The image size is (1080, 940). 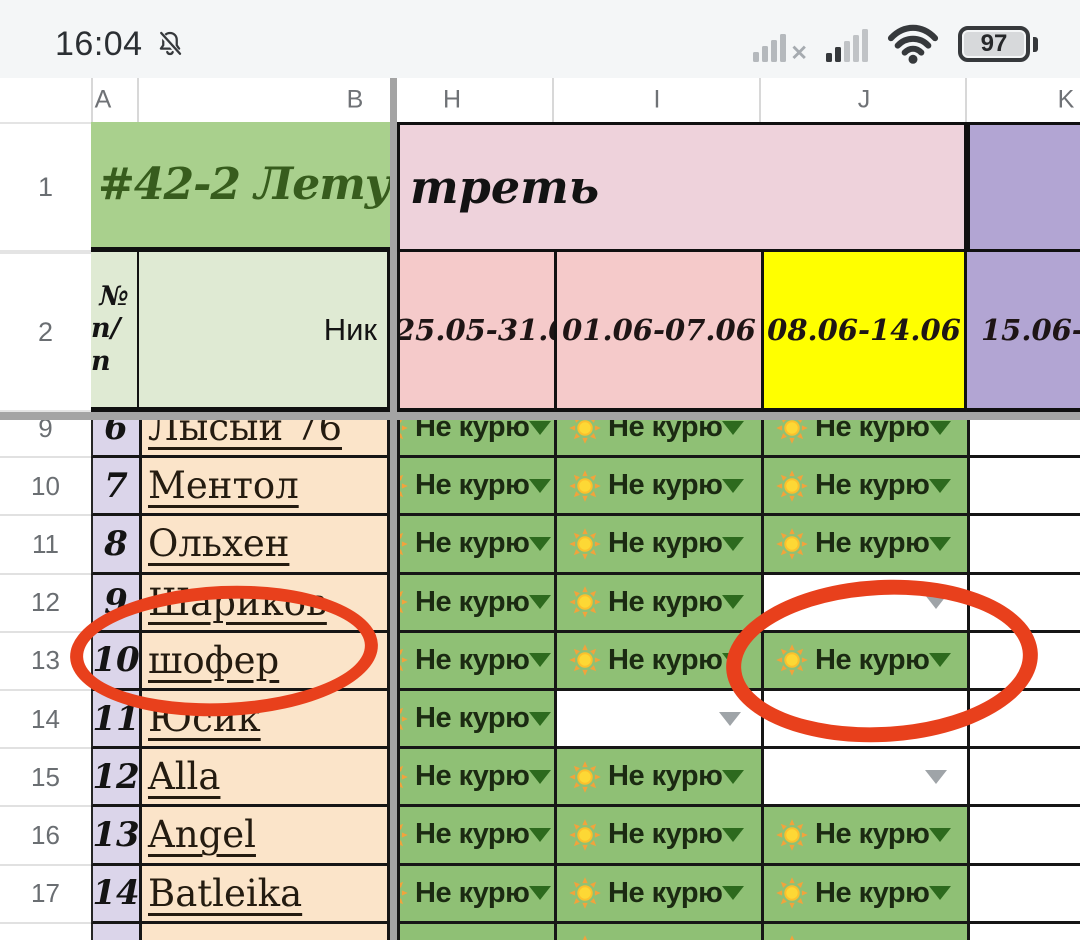 I want to click on cell-H11-nk: Не курю, so click(x=475, y=545).